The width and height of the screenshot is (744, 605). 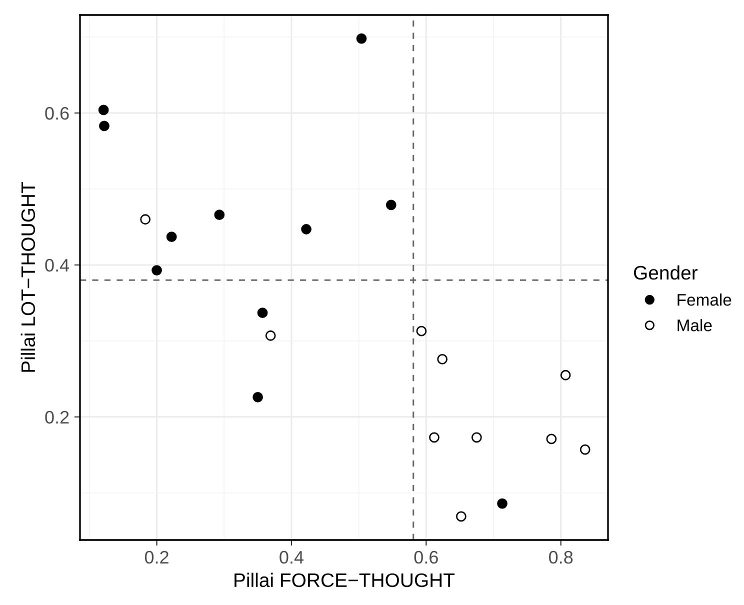 What do you see at coordinates (695, 325) in the screenshot?
I see `legend-label: Male` at bounding box center [695, 325].